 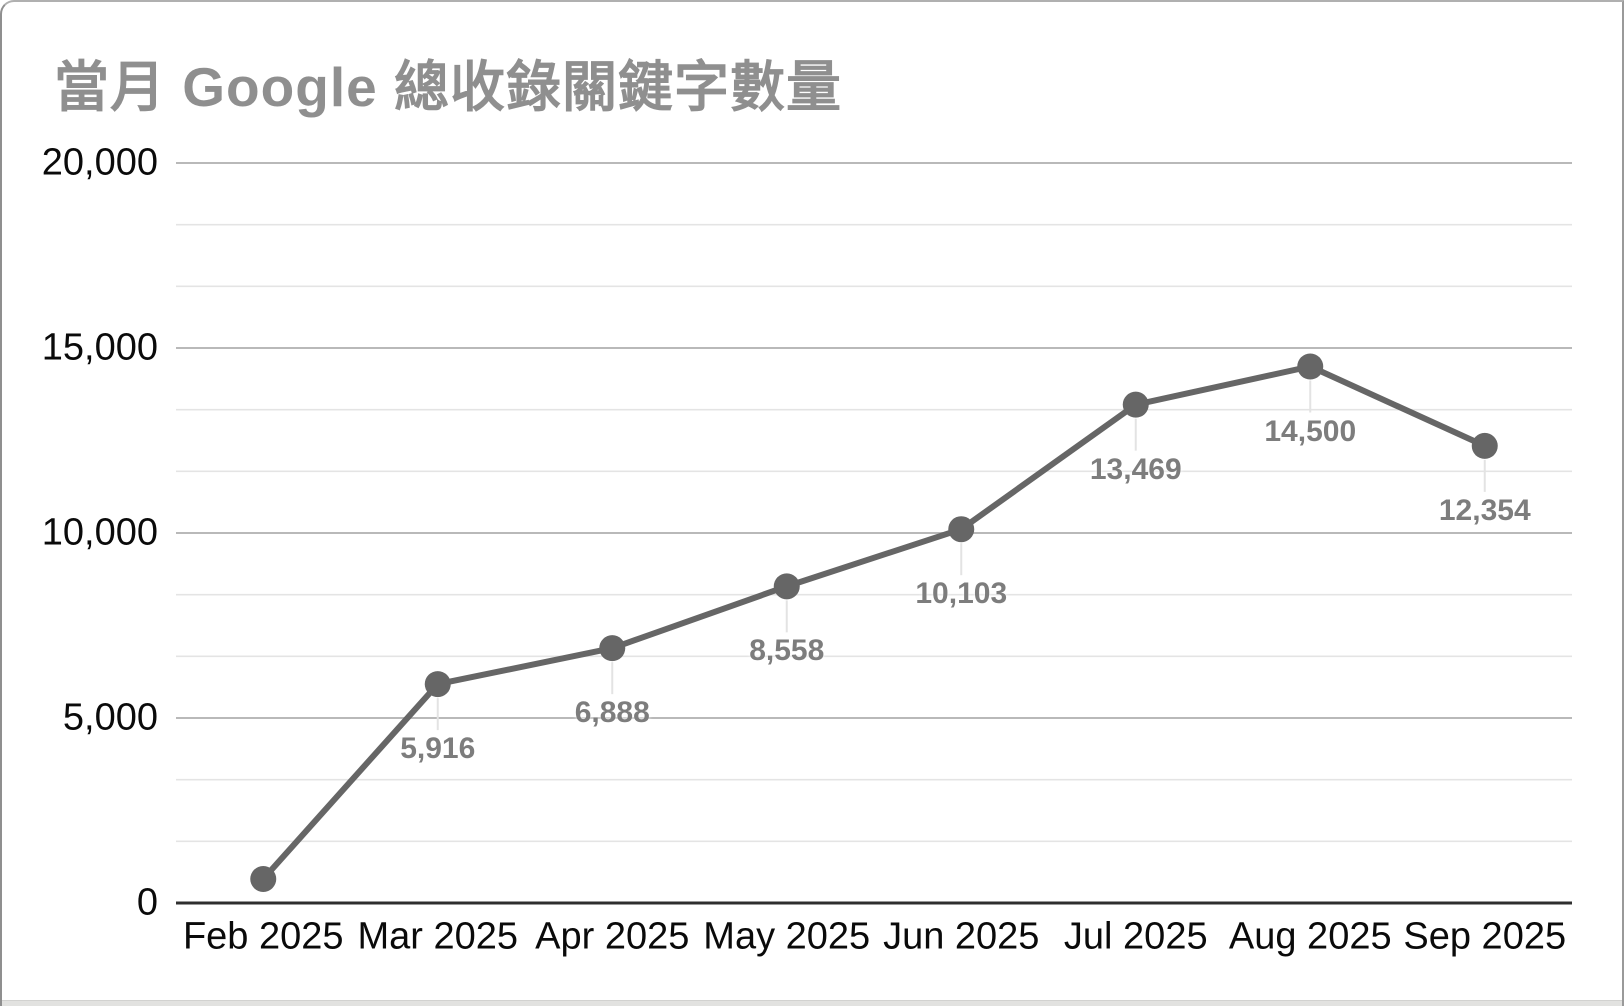 I want to click on y-tick-label: 5,000, so click(x=110, y=717).